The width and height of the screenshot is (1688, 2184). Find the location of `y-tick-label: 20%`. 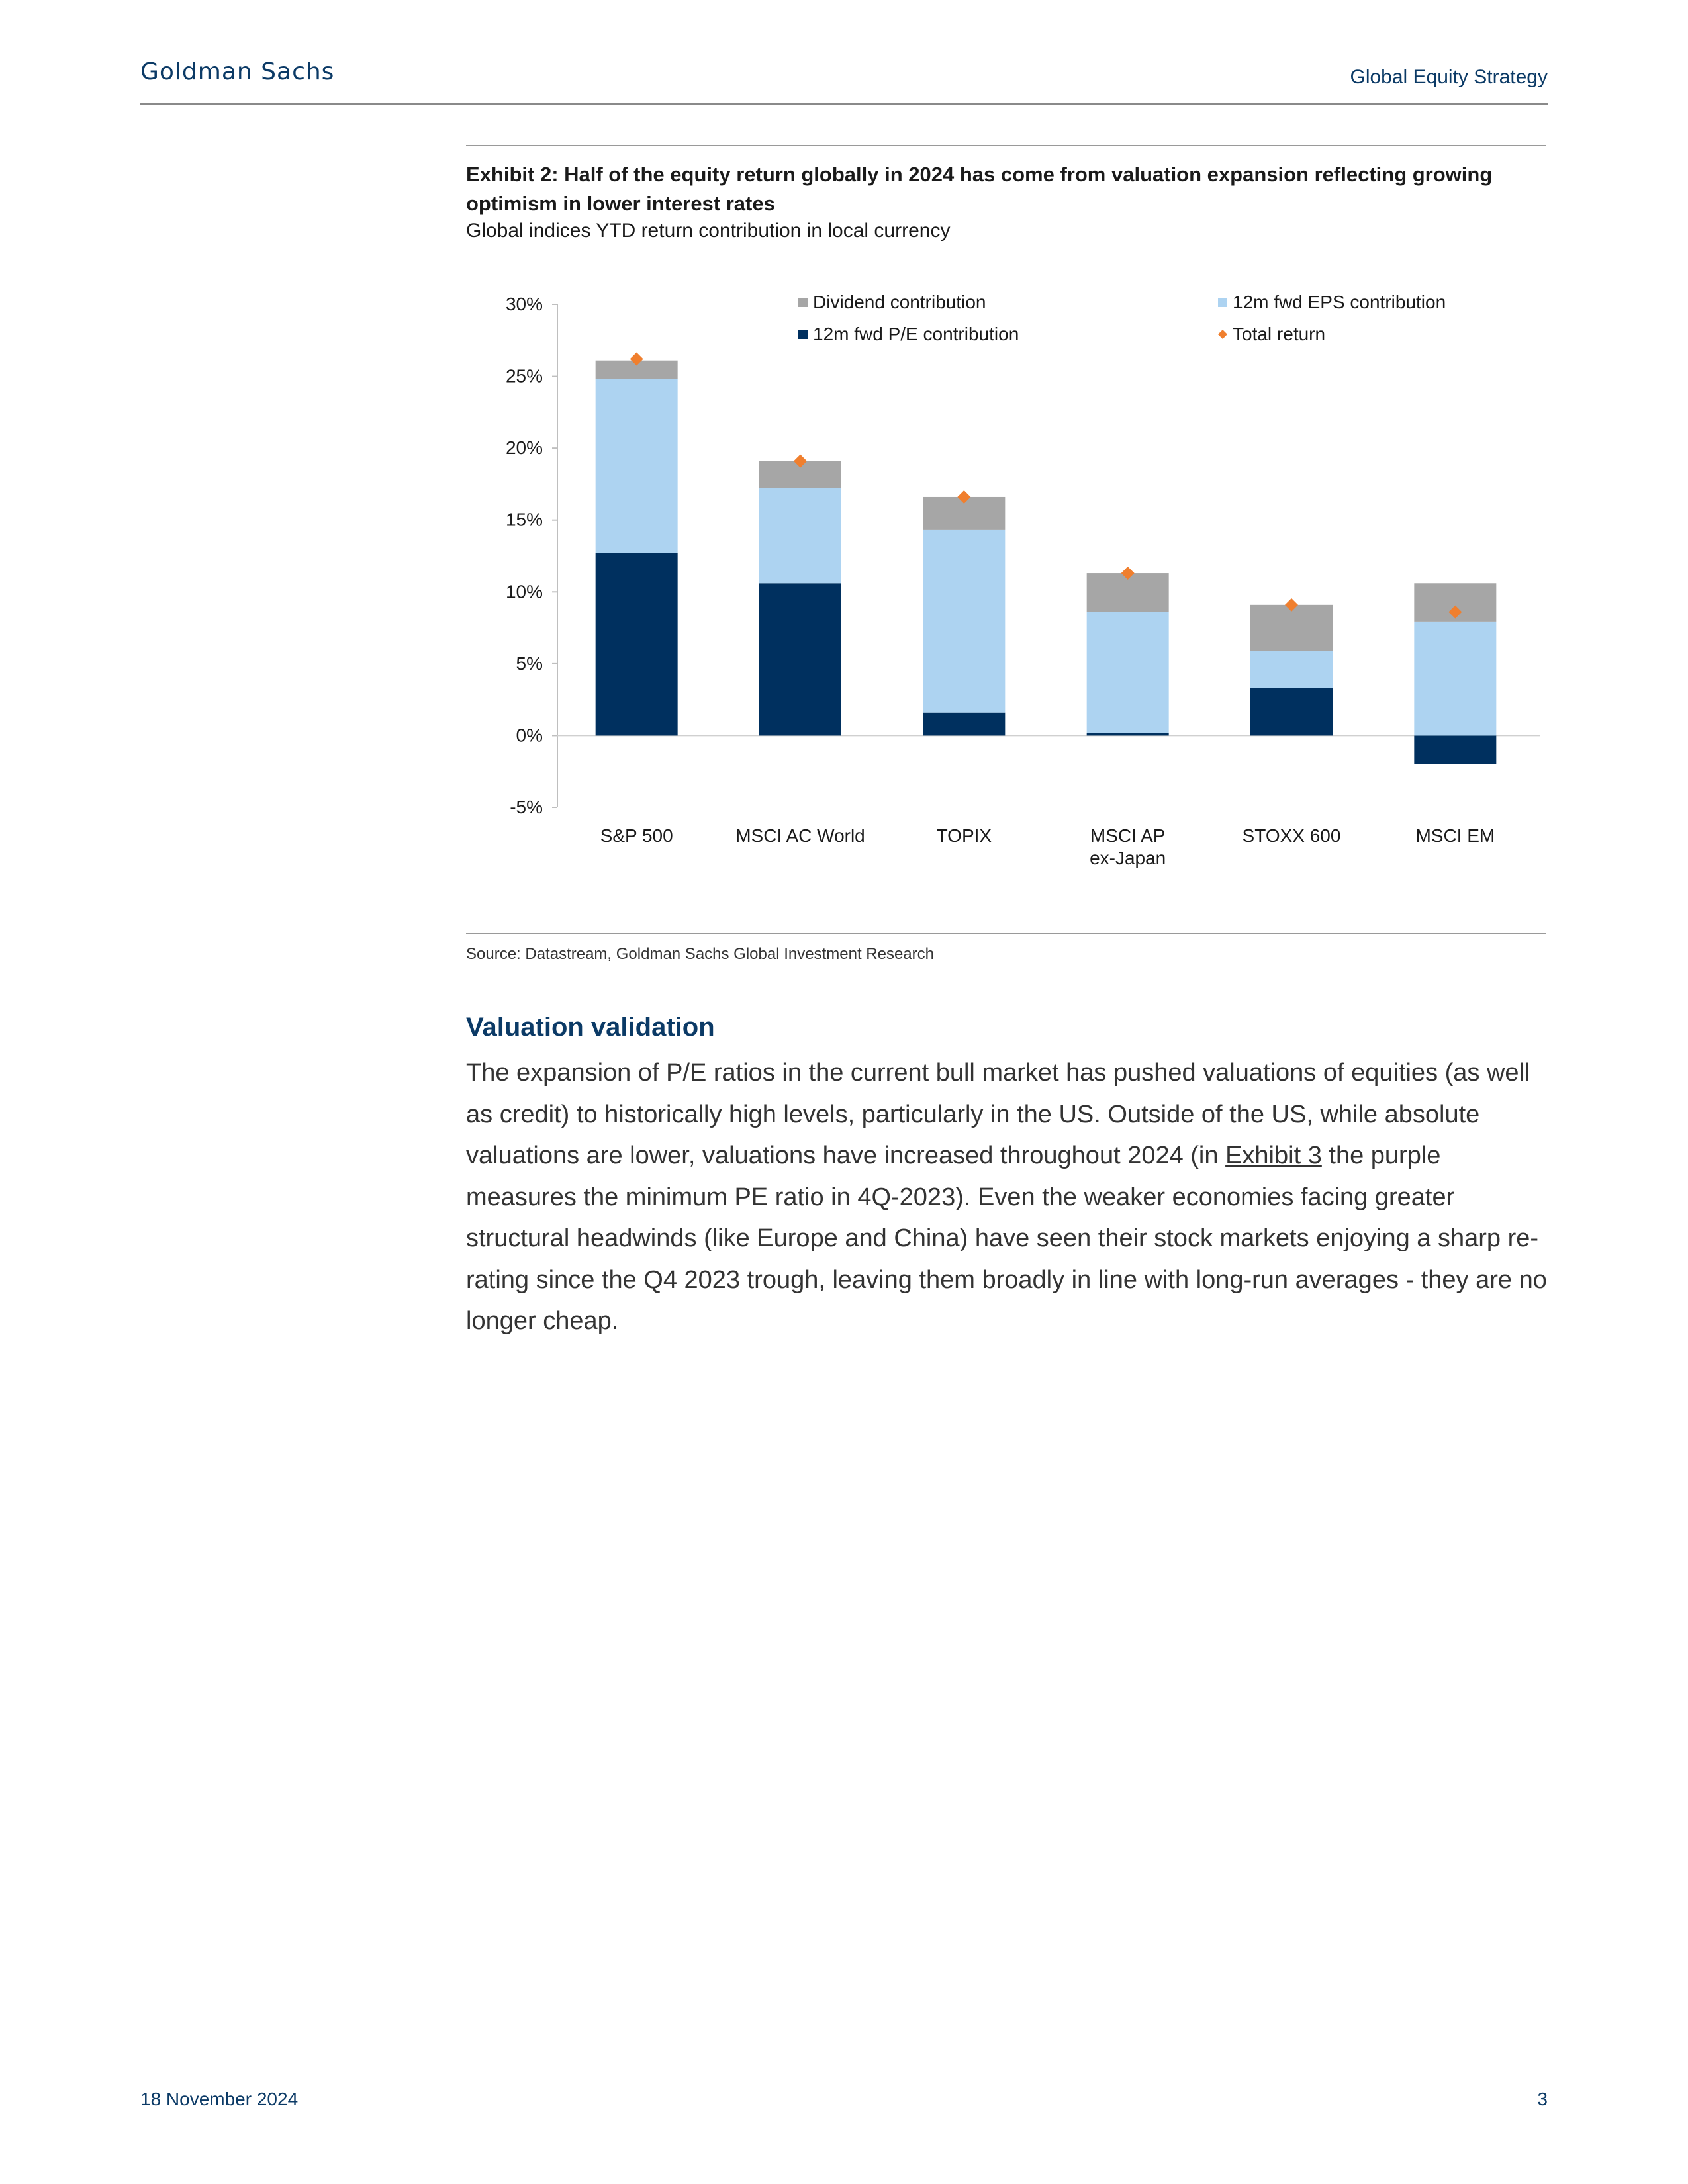

y-tick-label: 20% is located at coordinates (524, 447).